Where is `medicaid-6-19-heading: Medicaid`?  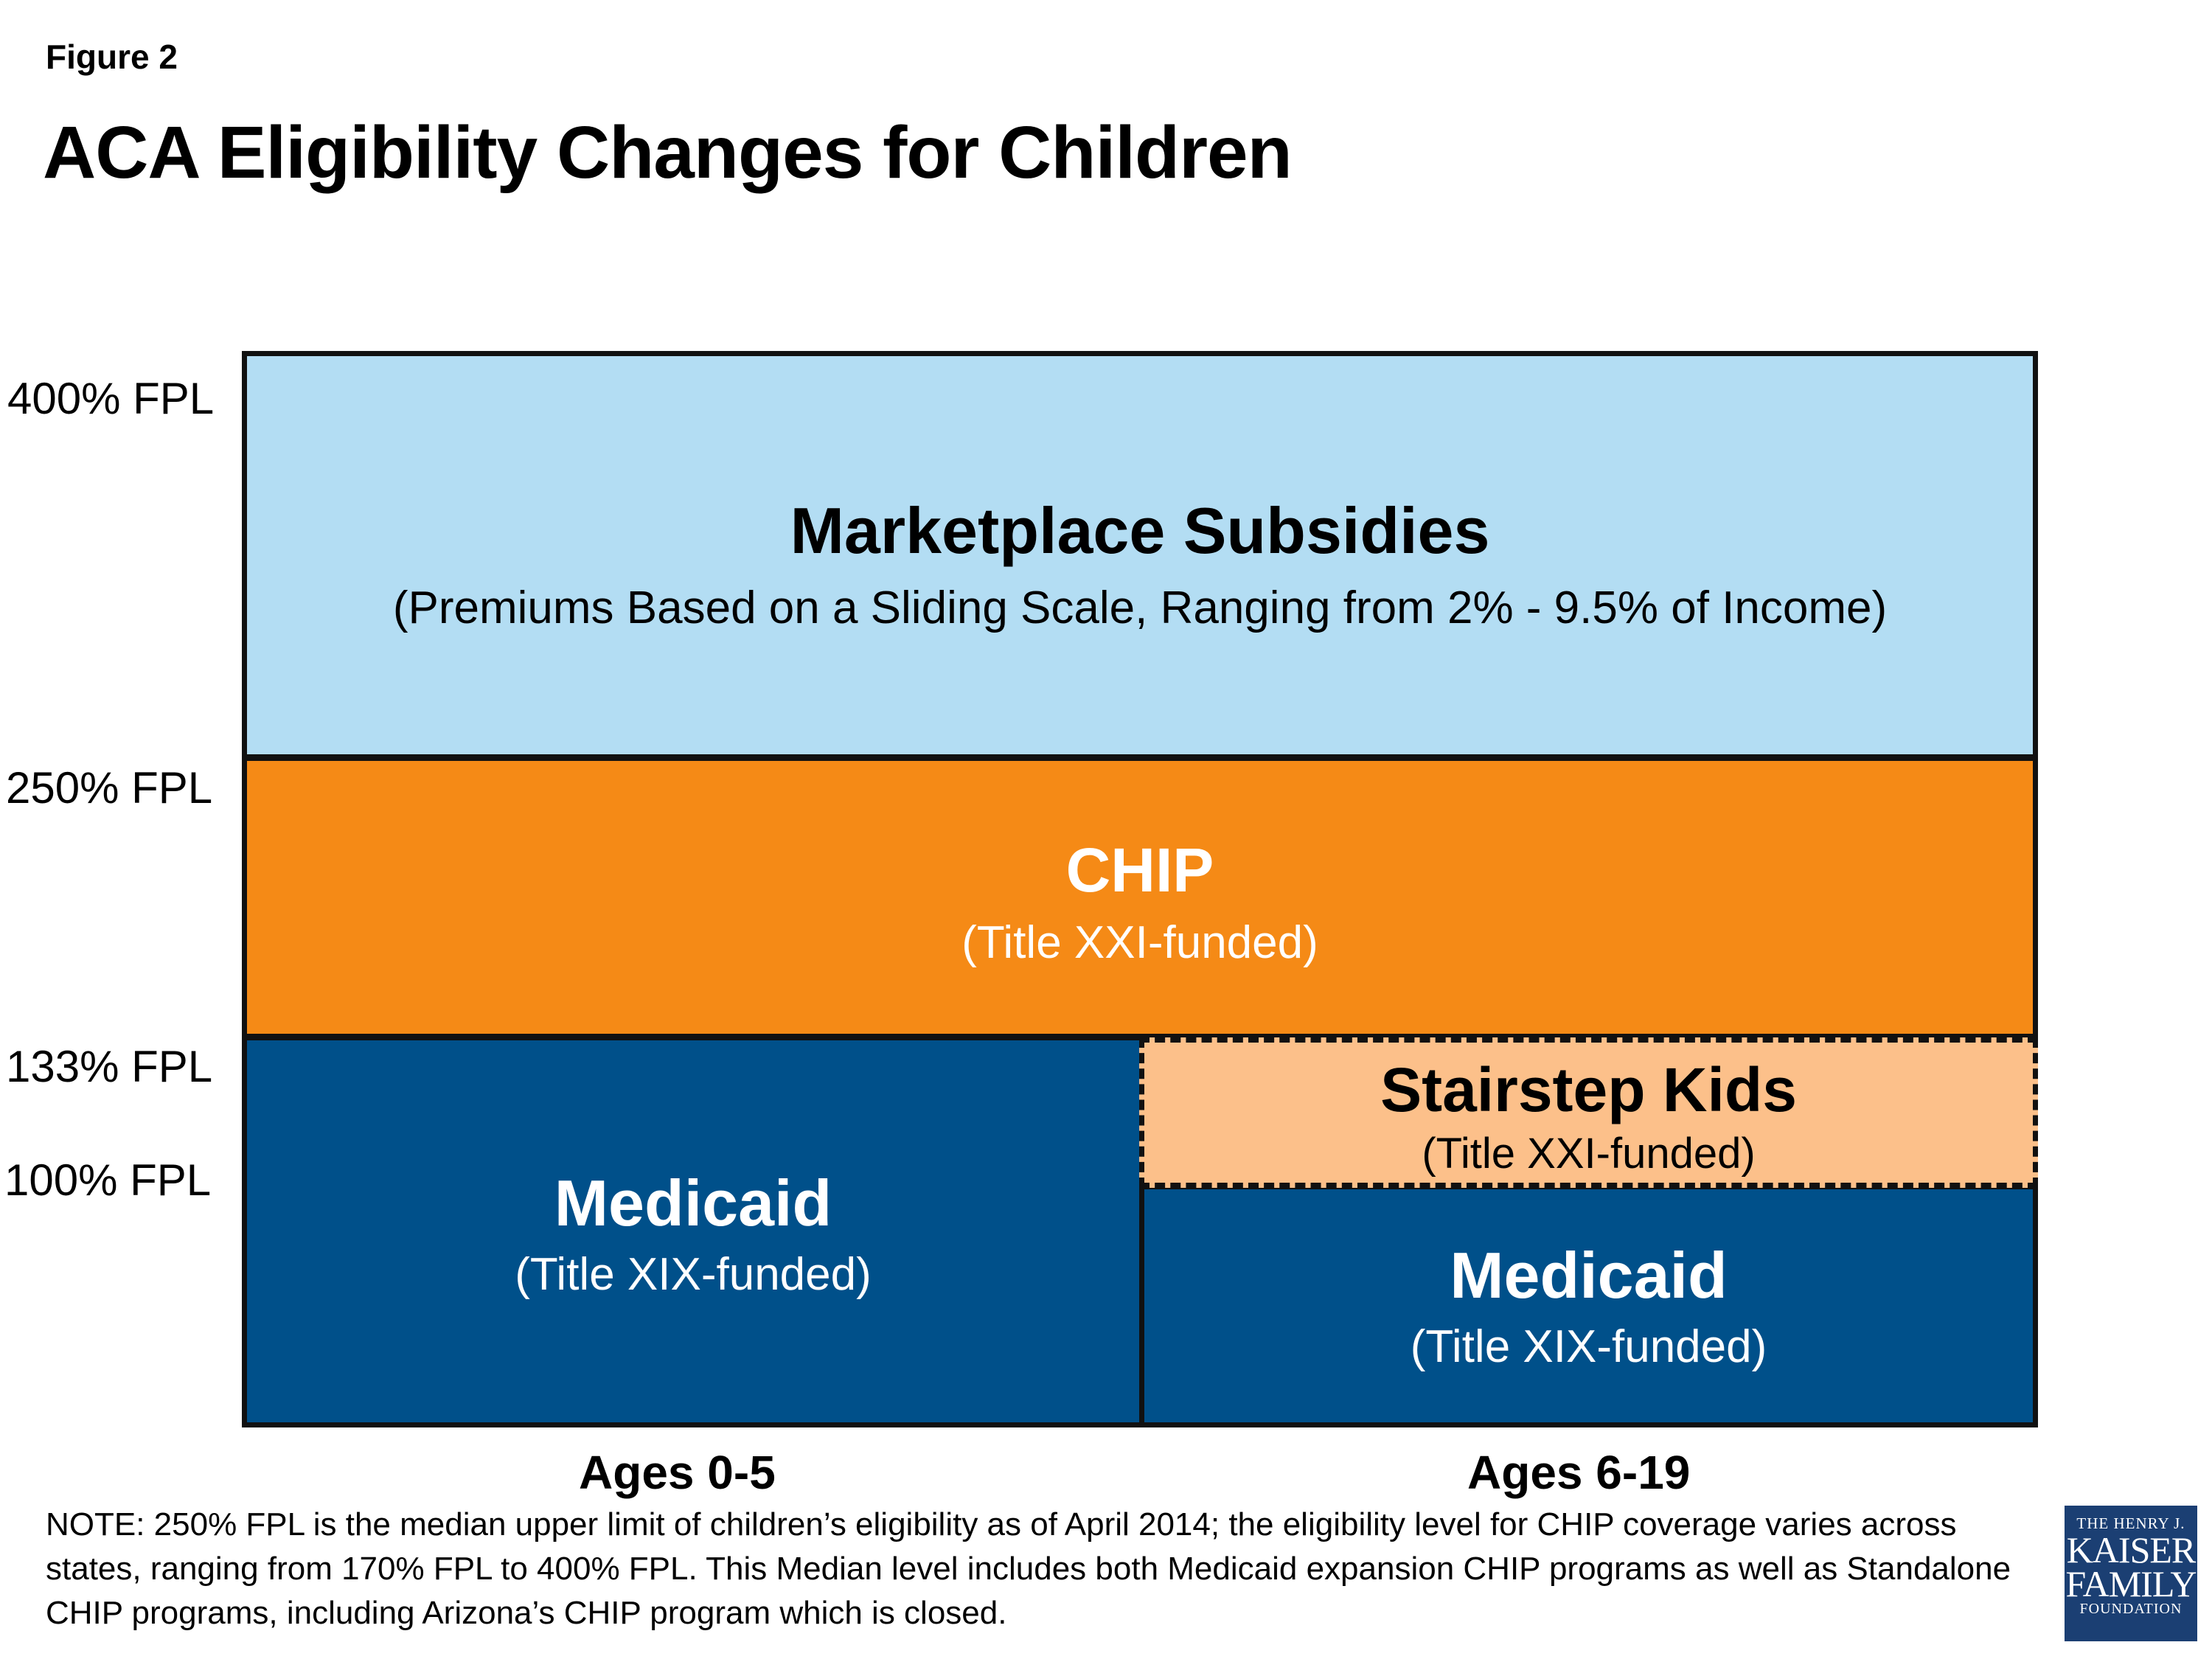
medicaid-6-19-heading: Medicaid is located at coordinates (1589, 1275).